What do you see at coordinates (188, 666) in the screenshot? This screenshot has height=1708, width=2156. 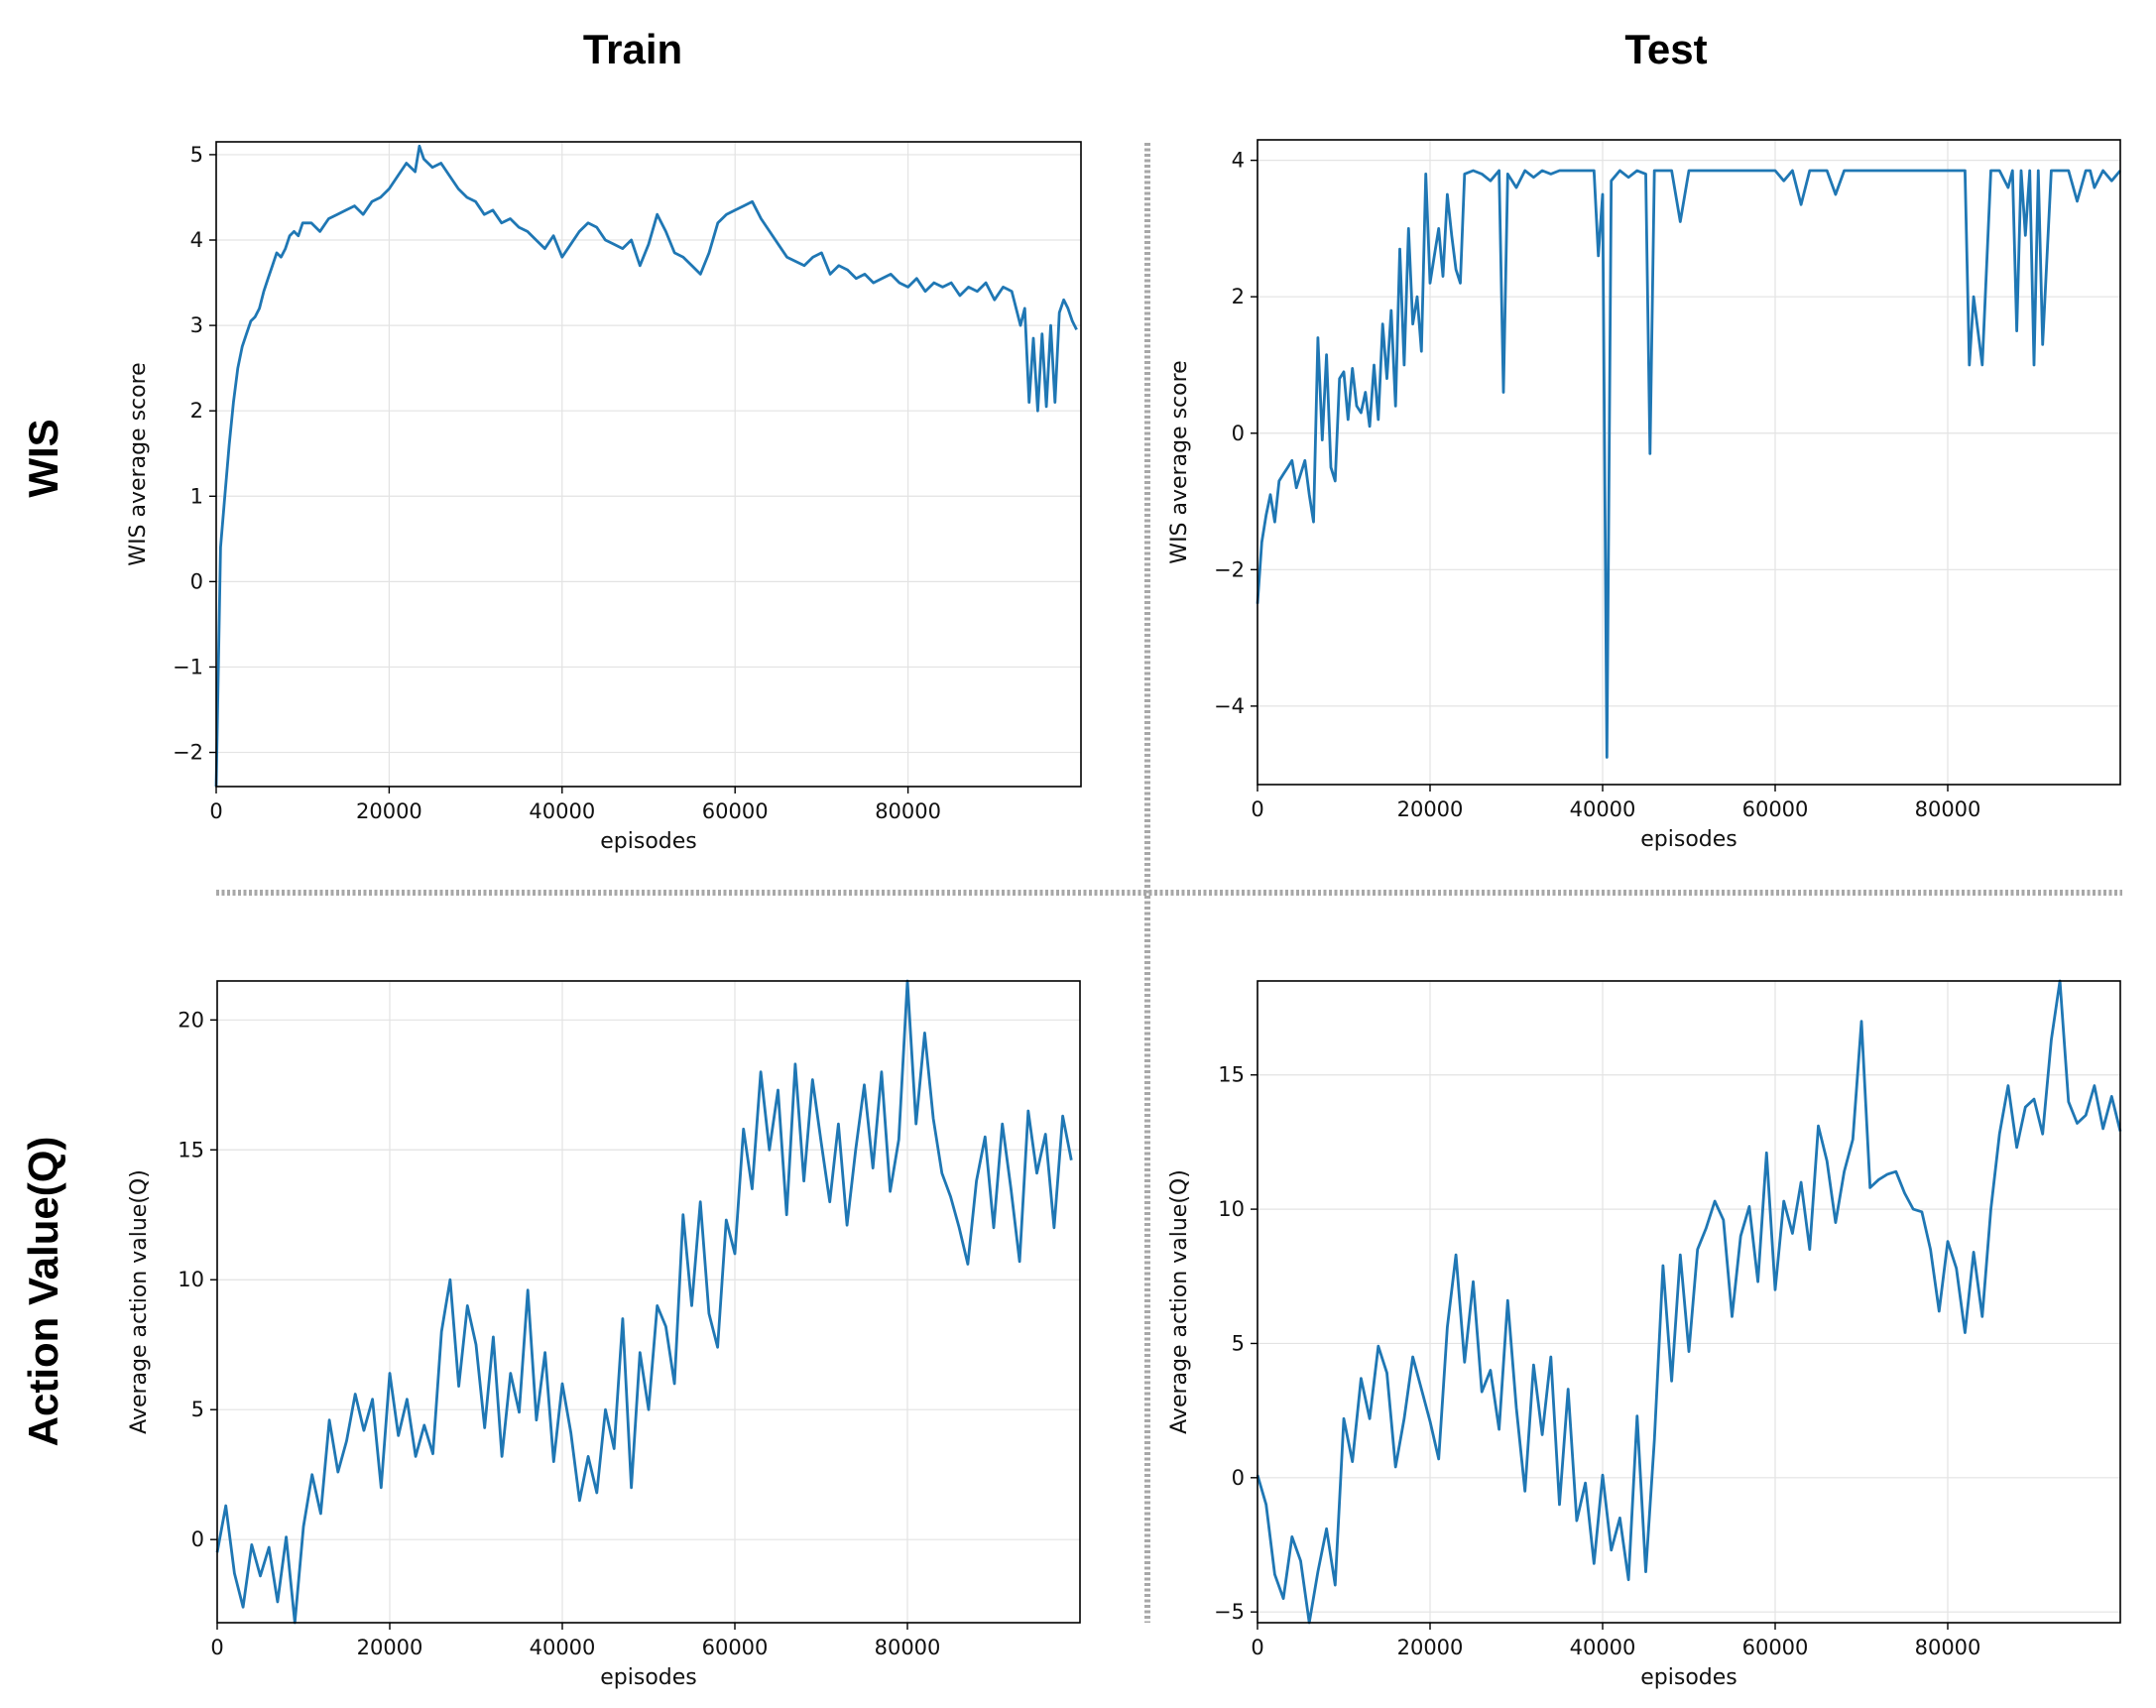 I see `y-tick-label: −1` at bounding box center [188, 666].